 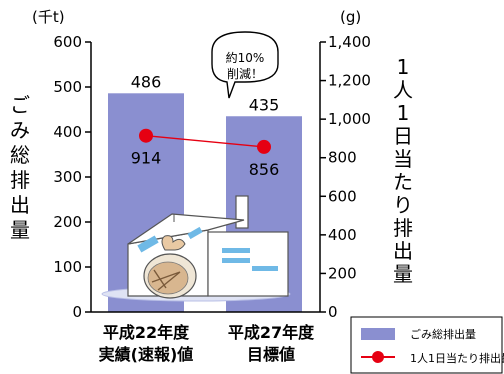 I want to click on legend-bar-swatch, so click(x=378, y=334).